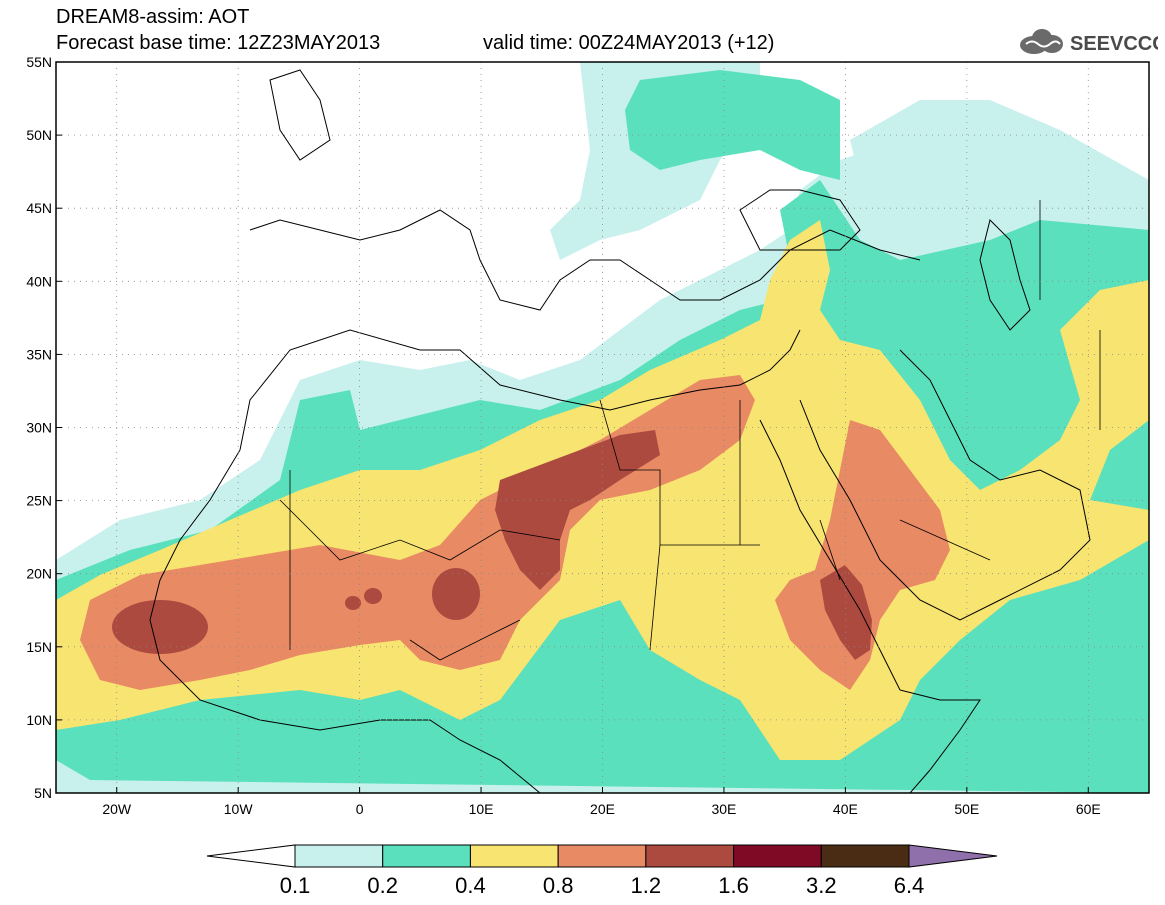 Image resolution: width=1165 pixels, height=905 pixels. I want to click on logo-text: SEEVCCC, so click(1114, 44).